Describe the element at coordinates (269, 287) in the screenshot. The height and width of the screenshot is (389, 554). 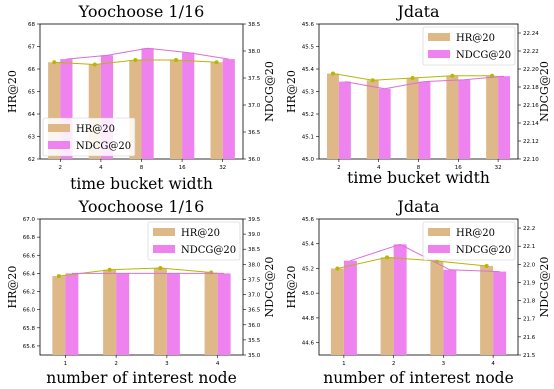
I see `y-axis-label-right: NDCG@20` at that location.